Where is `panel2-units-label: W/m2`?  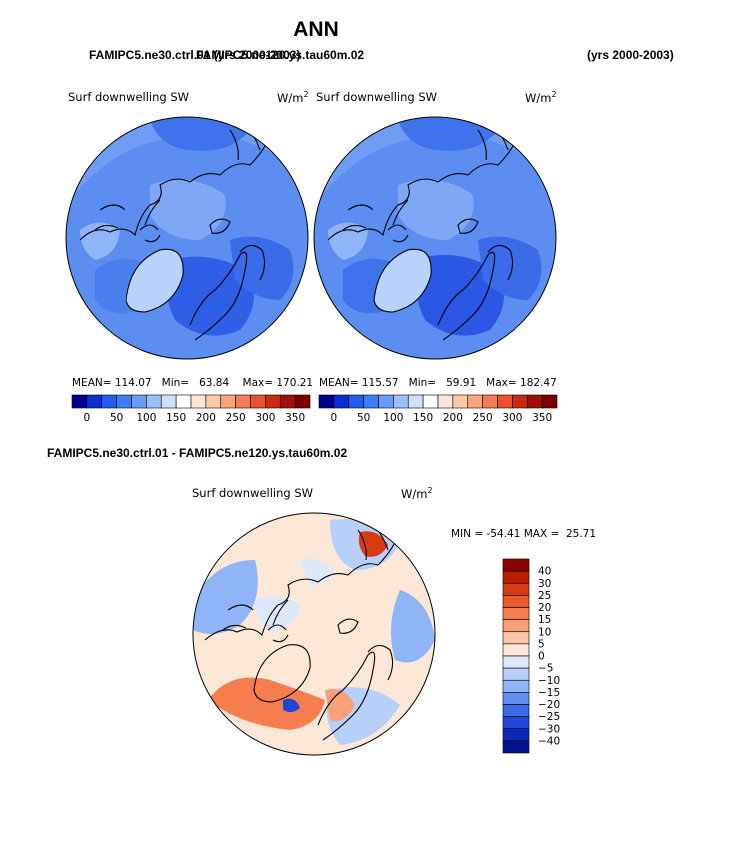 panel2-units-label: W/m2 is located at coordinates (541, 97).